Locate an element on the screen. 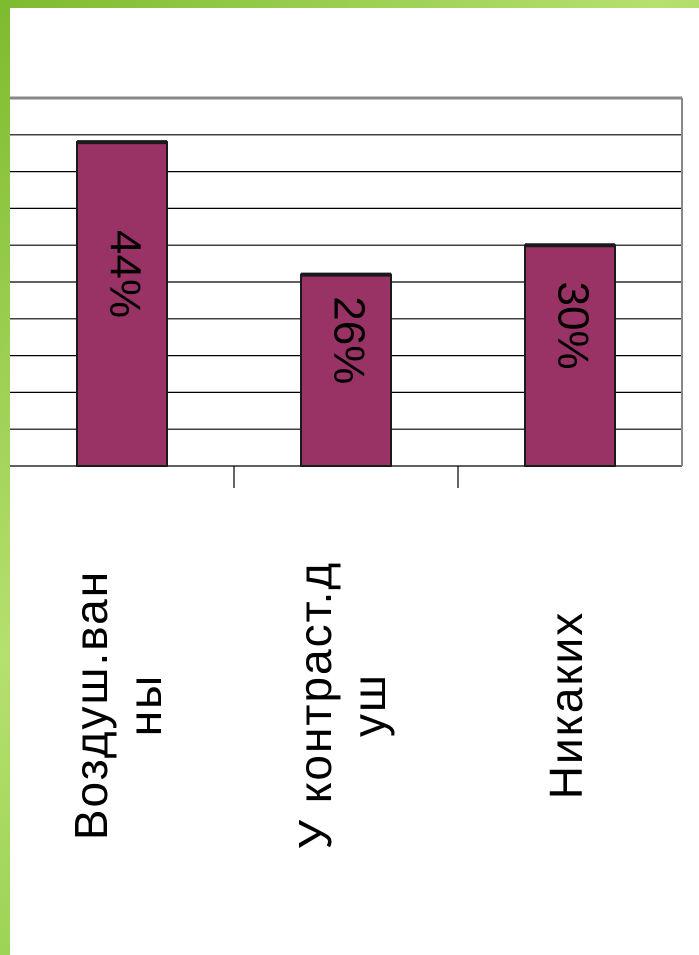 The height and width of the screenshot is (955, 699). x-axis is located at coordinates (346, 477).